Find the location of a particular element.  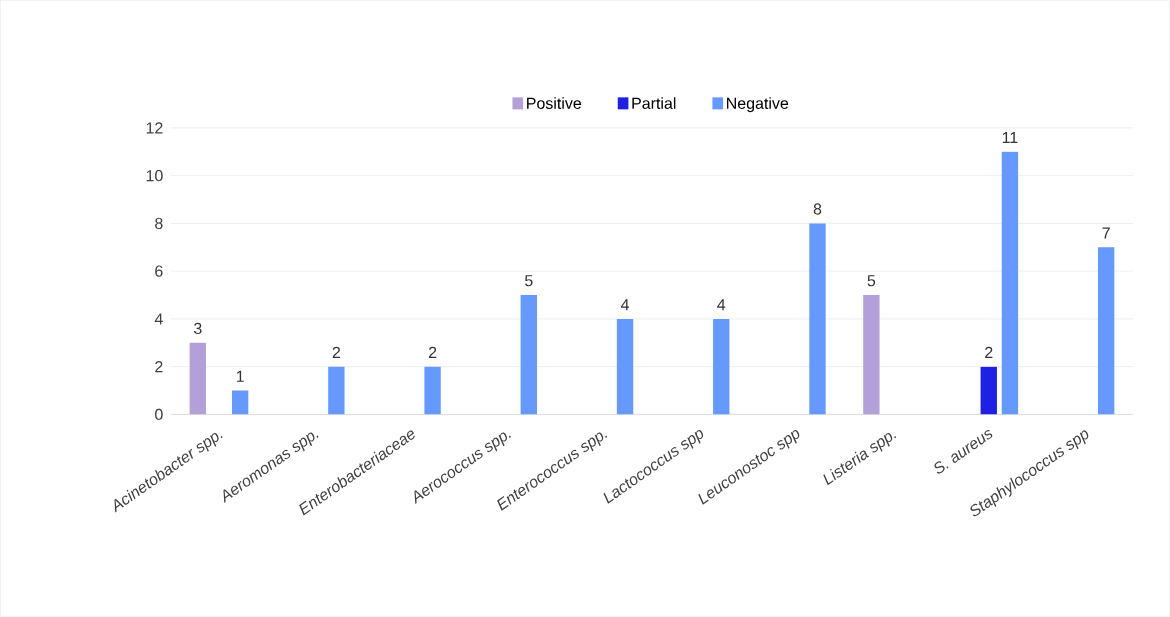

data-label: 8 is located at coordinates (817, 209).